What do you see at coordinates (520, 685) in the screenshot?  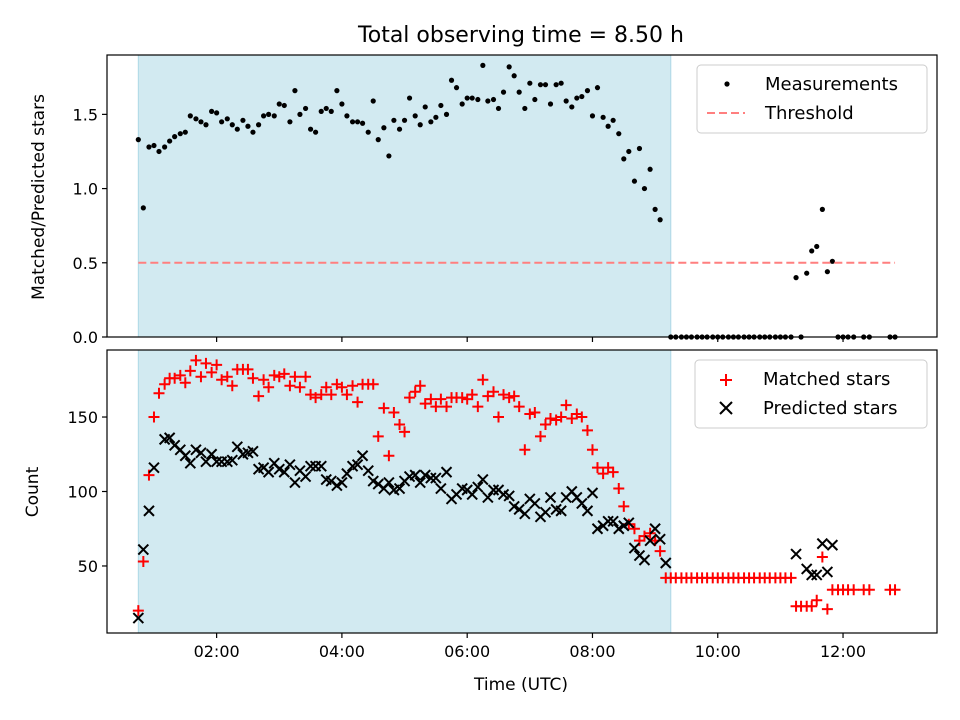 I see `x-axis-label: Time (UTC)` at bounding box center [520, 685].